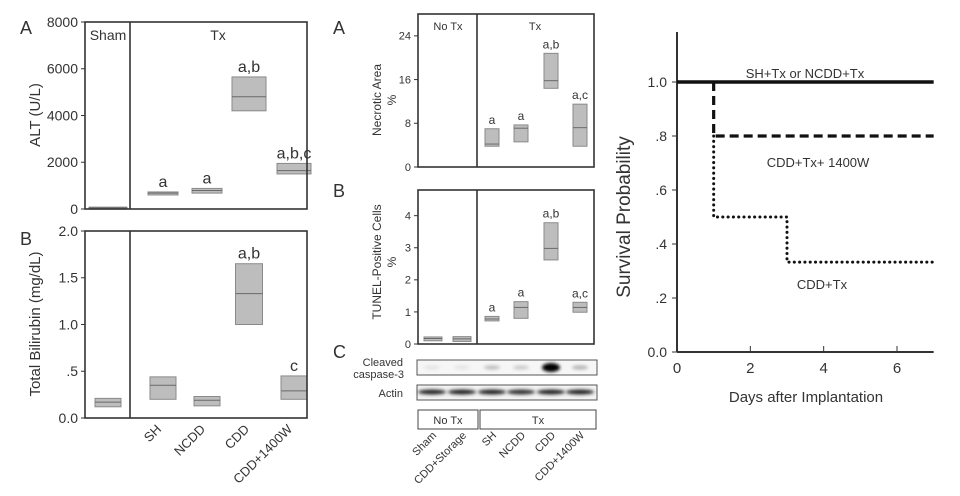 The width and height of the screenshot is (960, 496). Describe the element at coordinates (201, 327) in the screenshot. I see `bilirubin-boxes: a,b c` at that location.